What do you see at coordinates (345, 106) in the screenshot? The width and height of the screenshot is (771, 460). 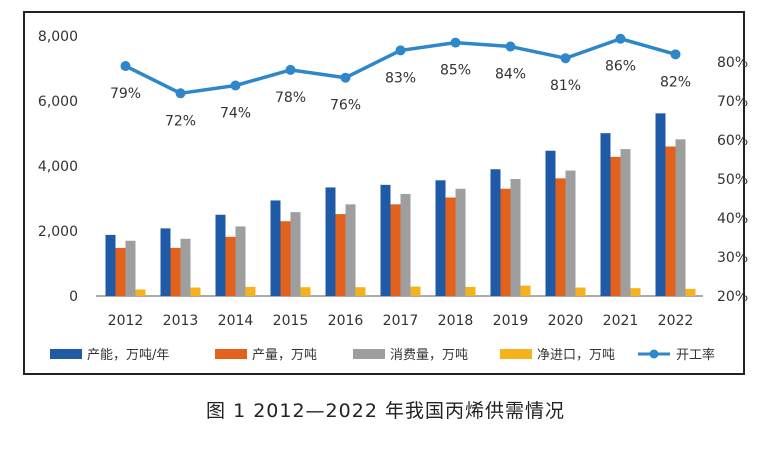 I see `rate-data-label: 76%` at bounding box center [345, 106].